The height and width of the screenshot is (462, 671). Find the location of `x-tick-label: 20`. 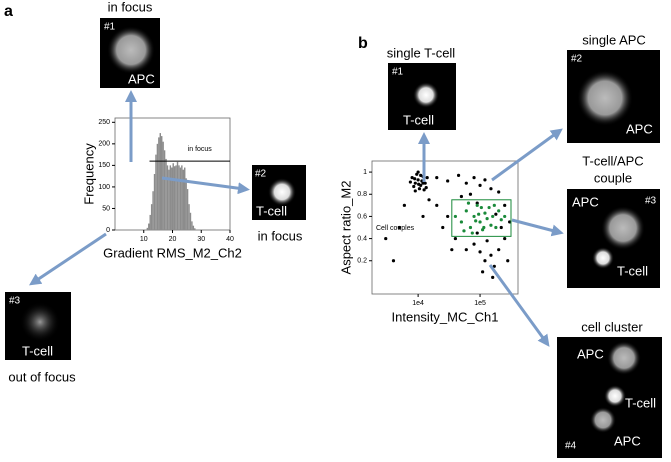

x-tick-label: 20 is located at coordinates (173, 239).